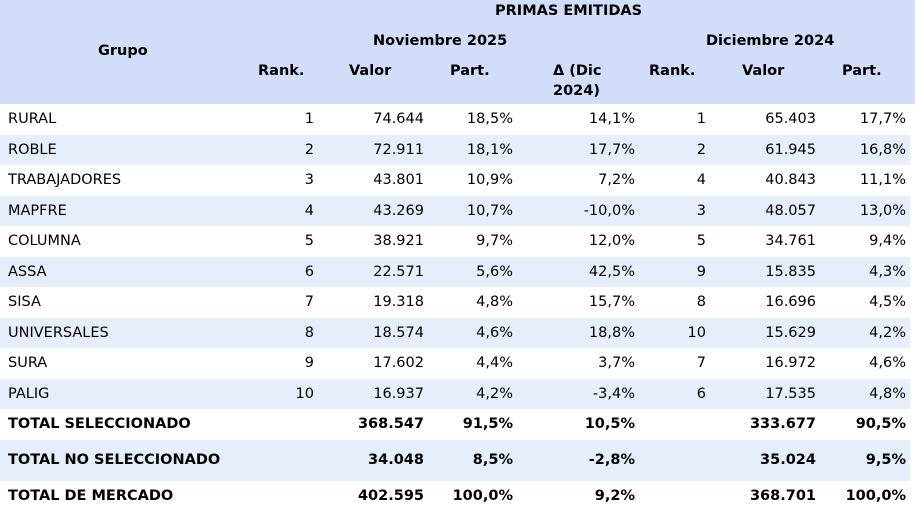 The height and width of the screenshot is (525, 915). Describe the element at coordinates (127, 460) in the screenshot. I see `cell-grupo: TOTAL NO SELECCIONADO` at that location.